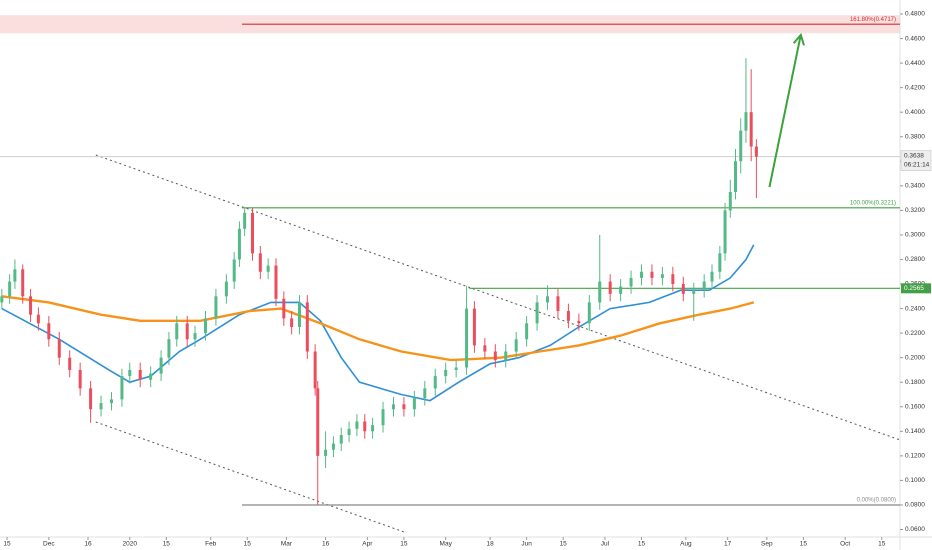  What do you see at coordinates (915, 210) in the screenshot?
I see `y-tick-label: 0.3200` at bounding box center [915, 210].